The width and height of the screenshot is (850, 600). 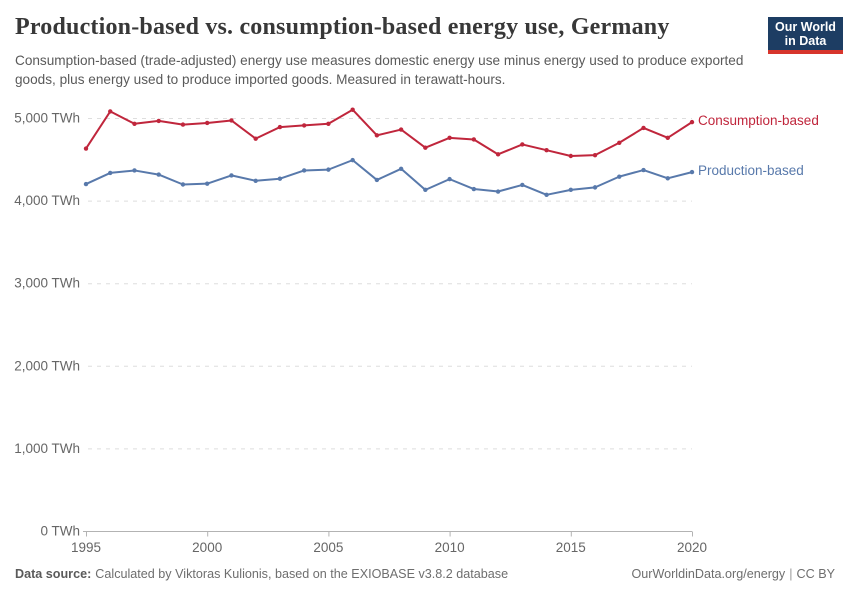 What do you see at coordinates (643, 128) in the screenshot?
I see `data-point-consumption-based-2018` at bounding box center [643, 128].